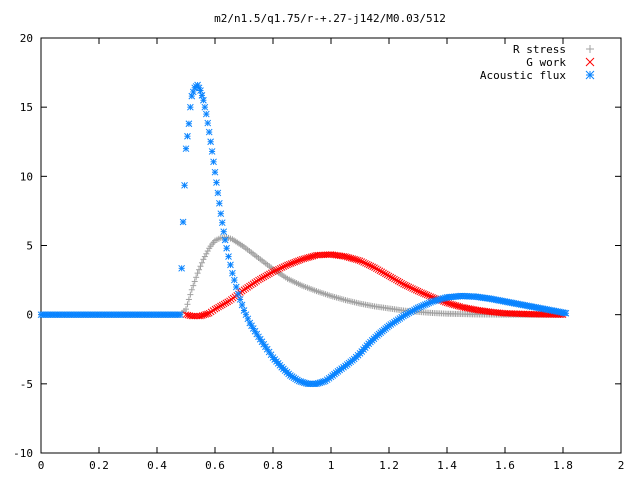 The height and width of the screenshot is (480, 640). What do you see at coordinates (505, 465) in the screenshot?
I see `x-tick-label: 1.6` at bounding box center [505, 465].